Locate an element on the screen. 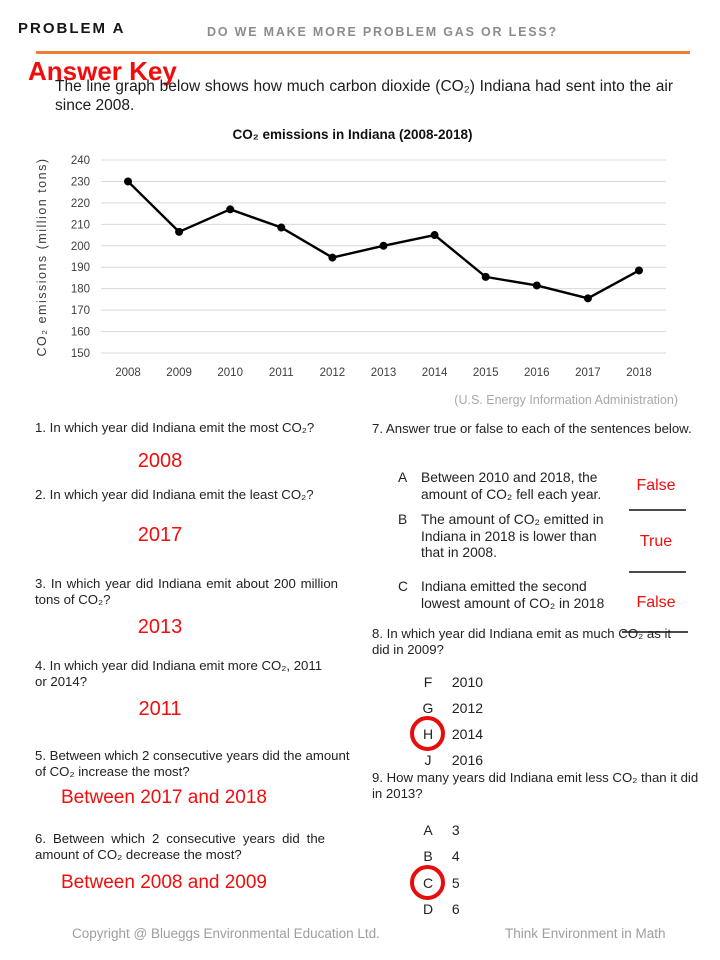 The image size is (720, 960). data-point-2017 is located at coordinates (587, 298).